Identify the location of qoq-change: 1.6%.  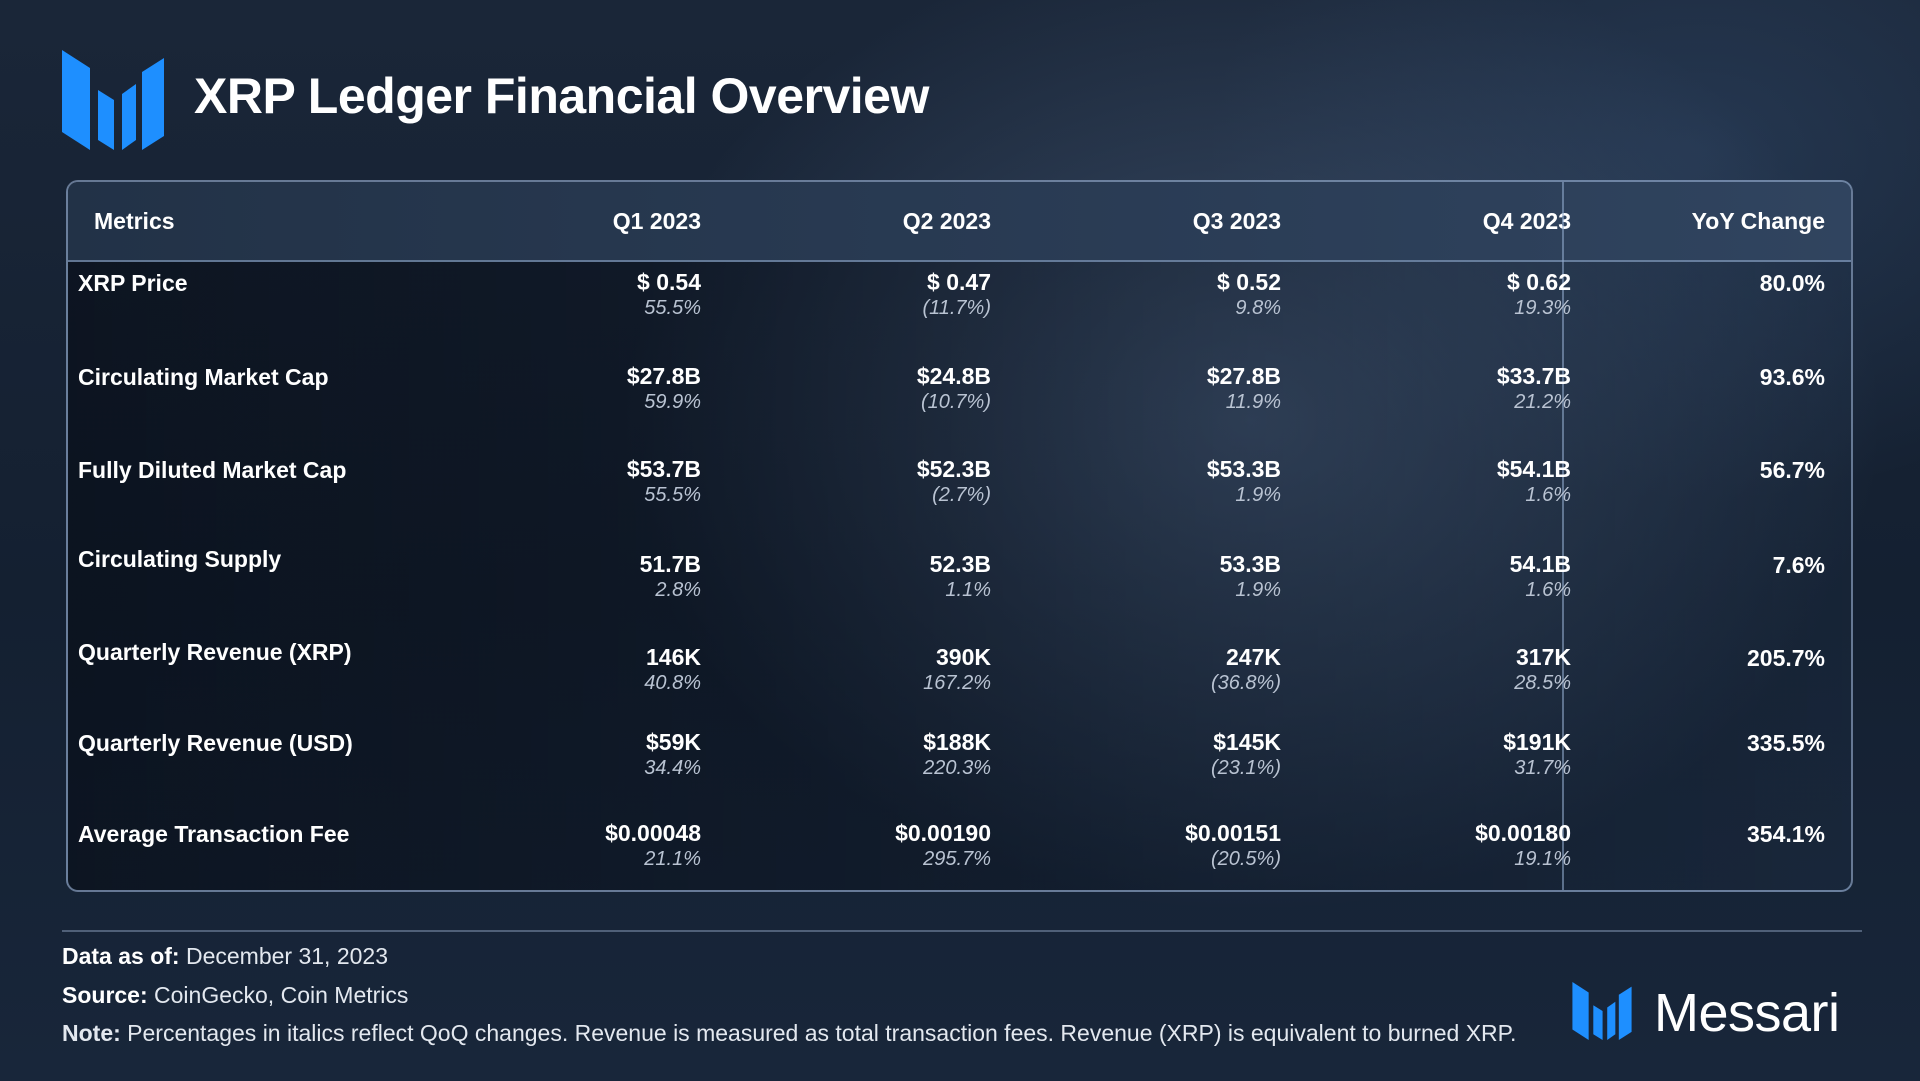
(1548, 590).